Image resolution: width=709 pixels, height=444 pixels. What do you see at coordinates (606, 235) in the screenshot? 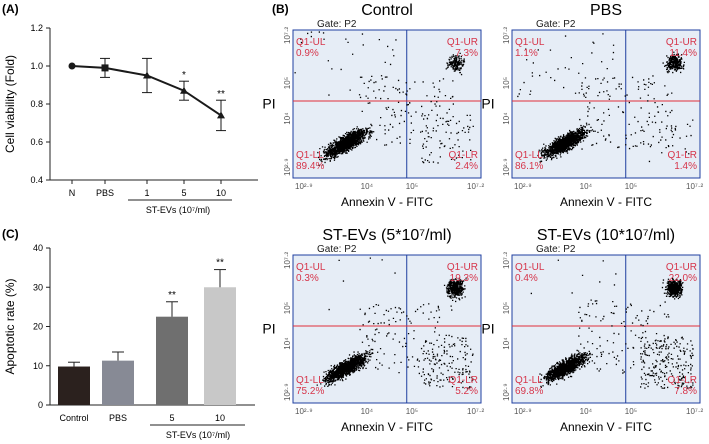
I see `plot-title: ST-EVs (10*10⁷/ml)` at bounding box center [606, 235].